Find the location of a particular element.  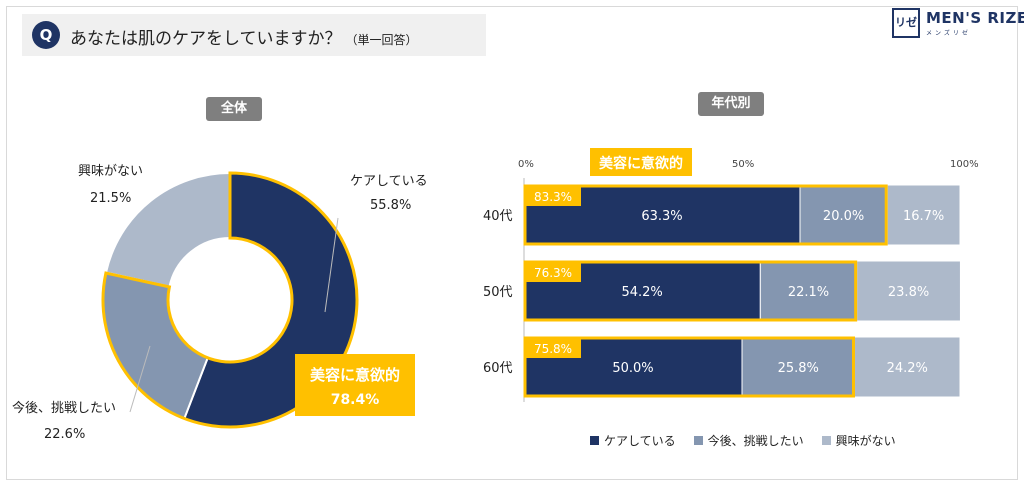

legend-swatch-none is located at coordinates (826, 440).